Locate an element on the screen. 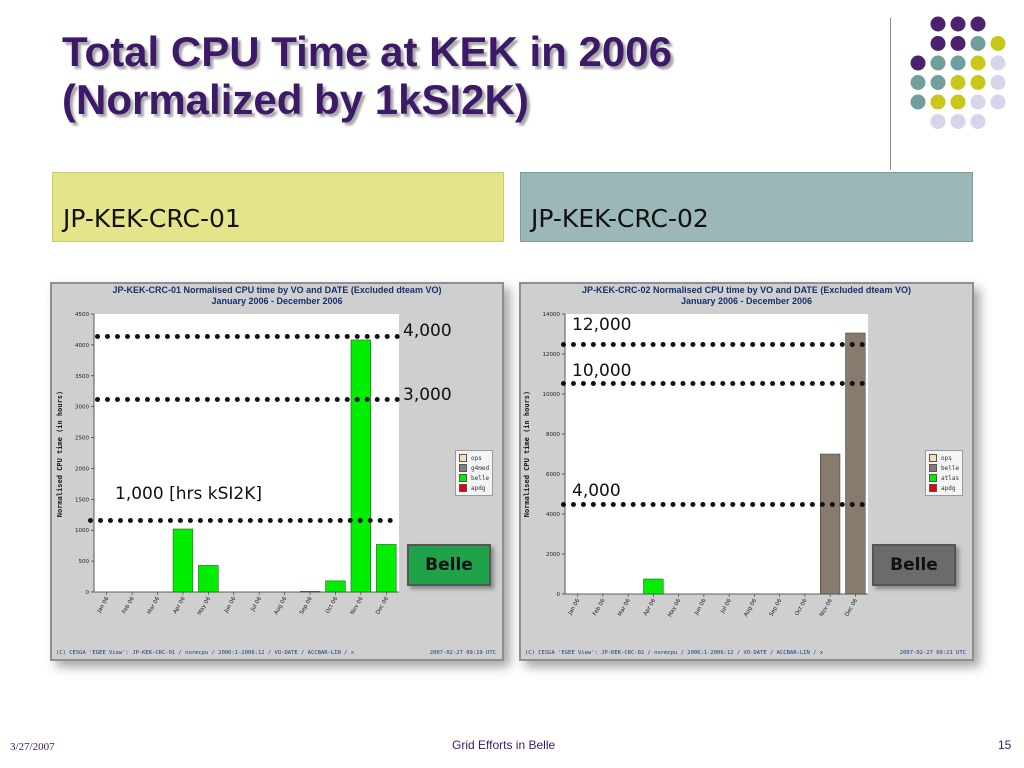 The height and width of the screenshot is (768, 1024). y-tick-label: 12000 is located at coordinates (552, 355).